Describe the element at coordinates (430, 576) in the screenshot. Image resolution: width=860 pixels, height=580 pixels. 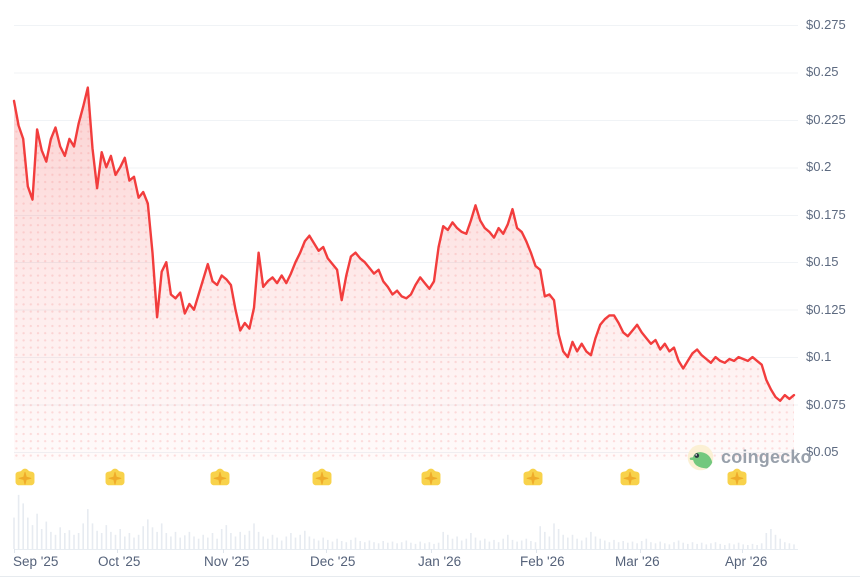
I see `section-divider` at that location.